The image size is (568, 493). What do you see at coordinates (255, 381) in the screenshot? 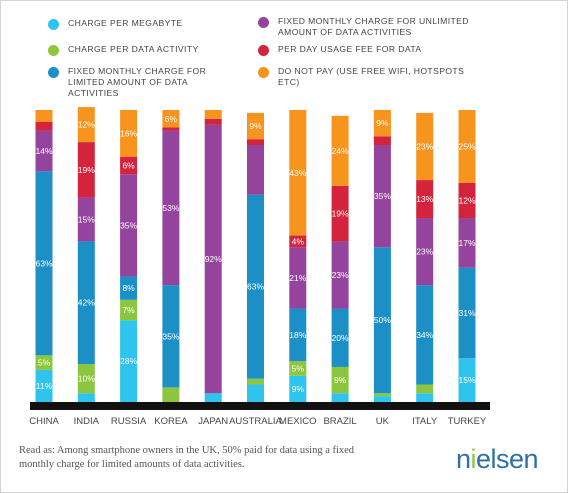
I see `bar-segment-australia-charge-per-data-activity` at bounding box center [255, 381].